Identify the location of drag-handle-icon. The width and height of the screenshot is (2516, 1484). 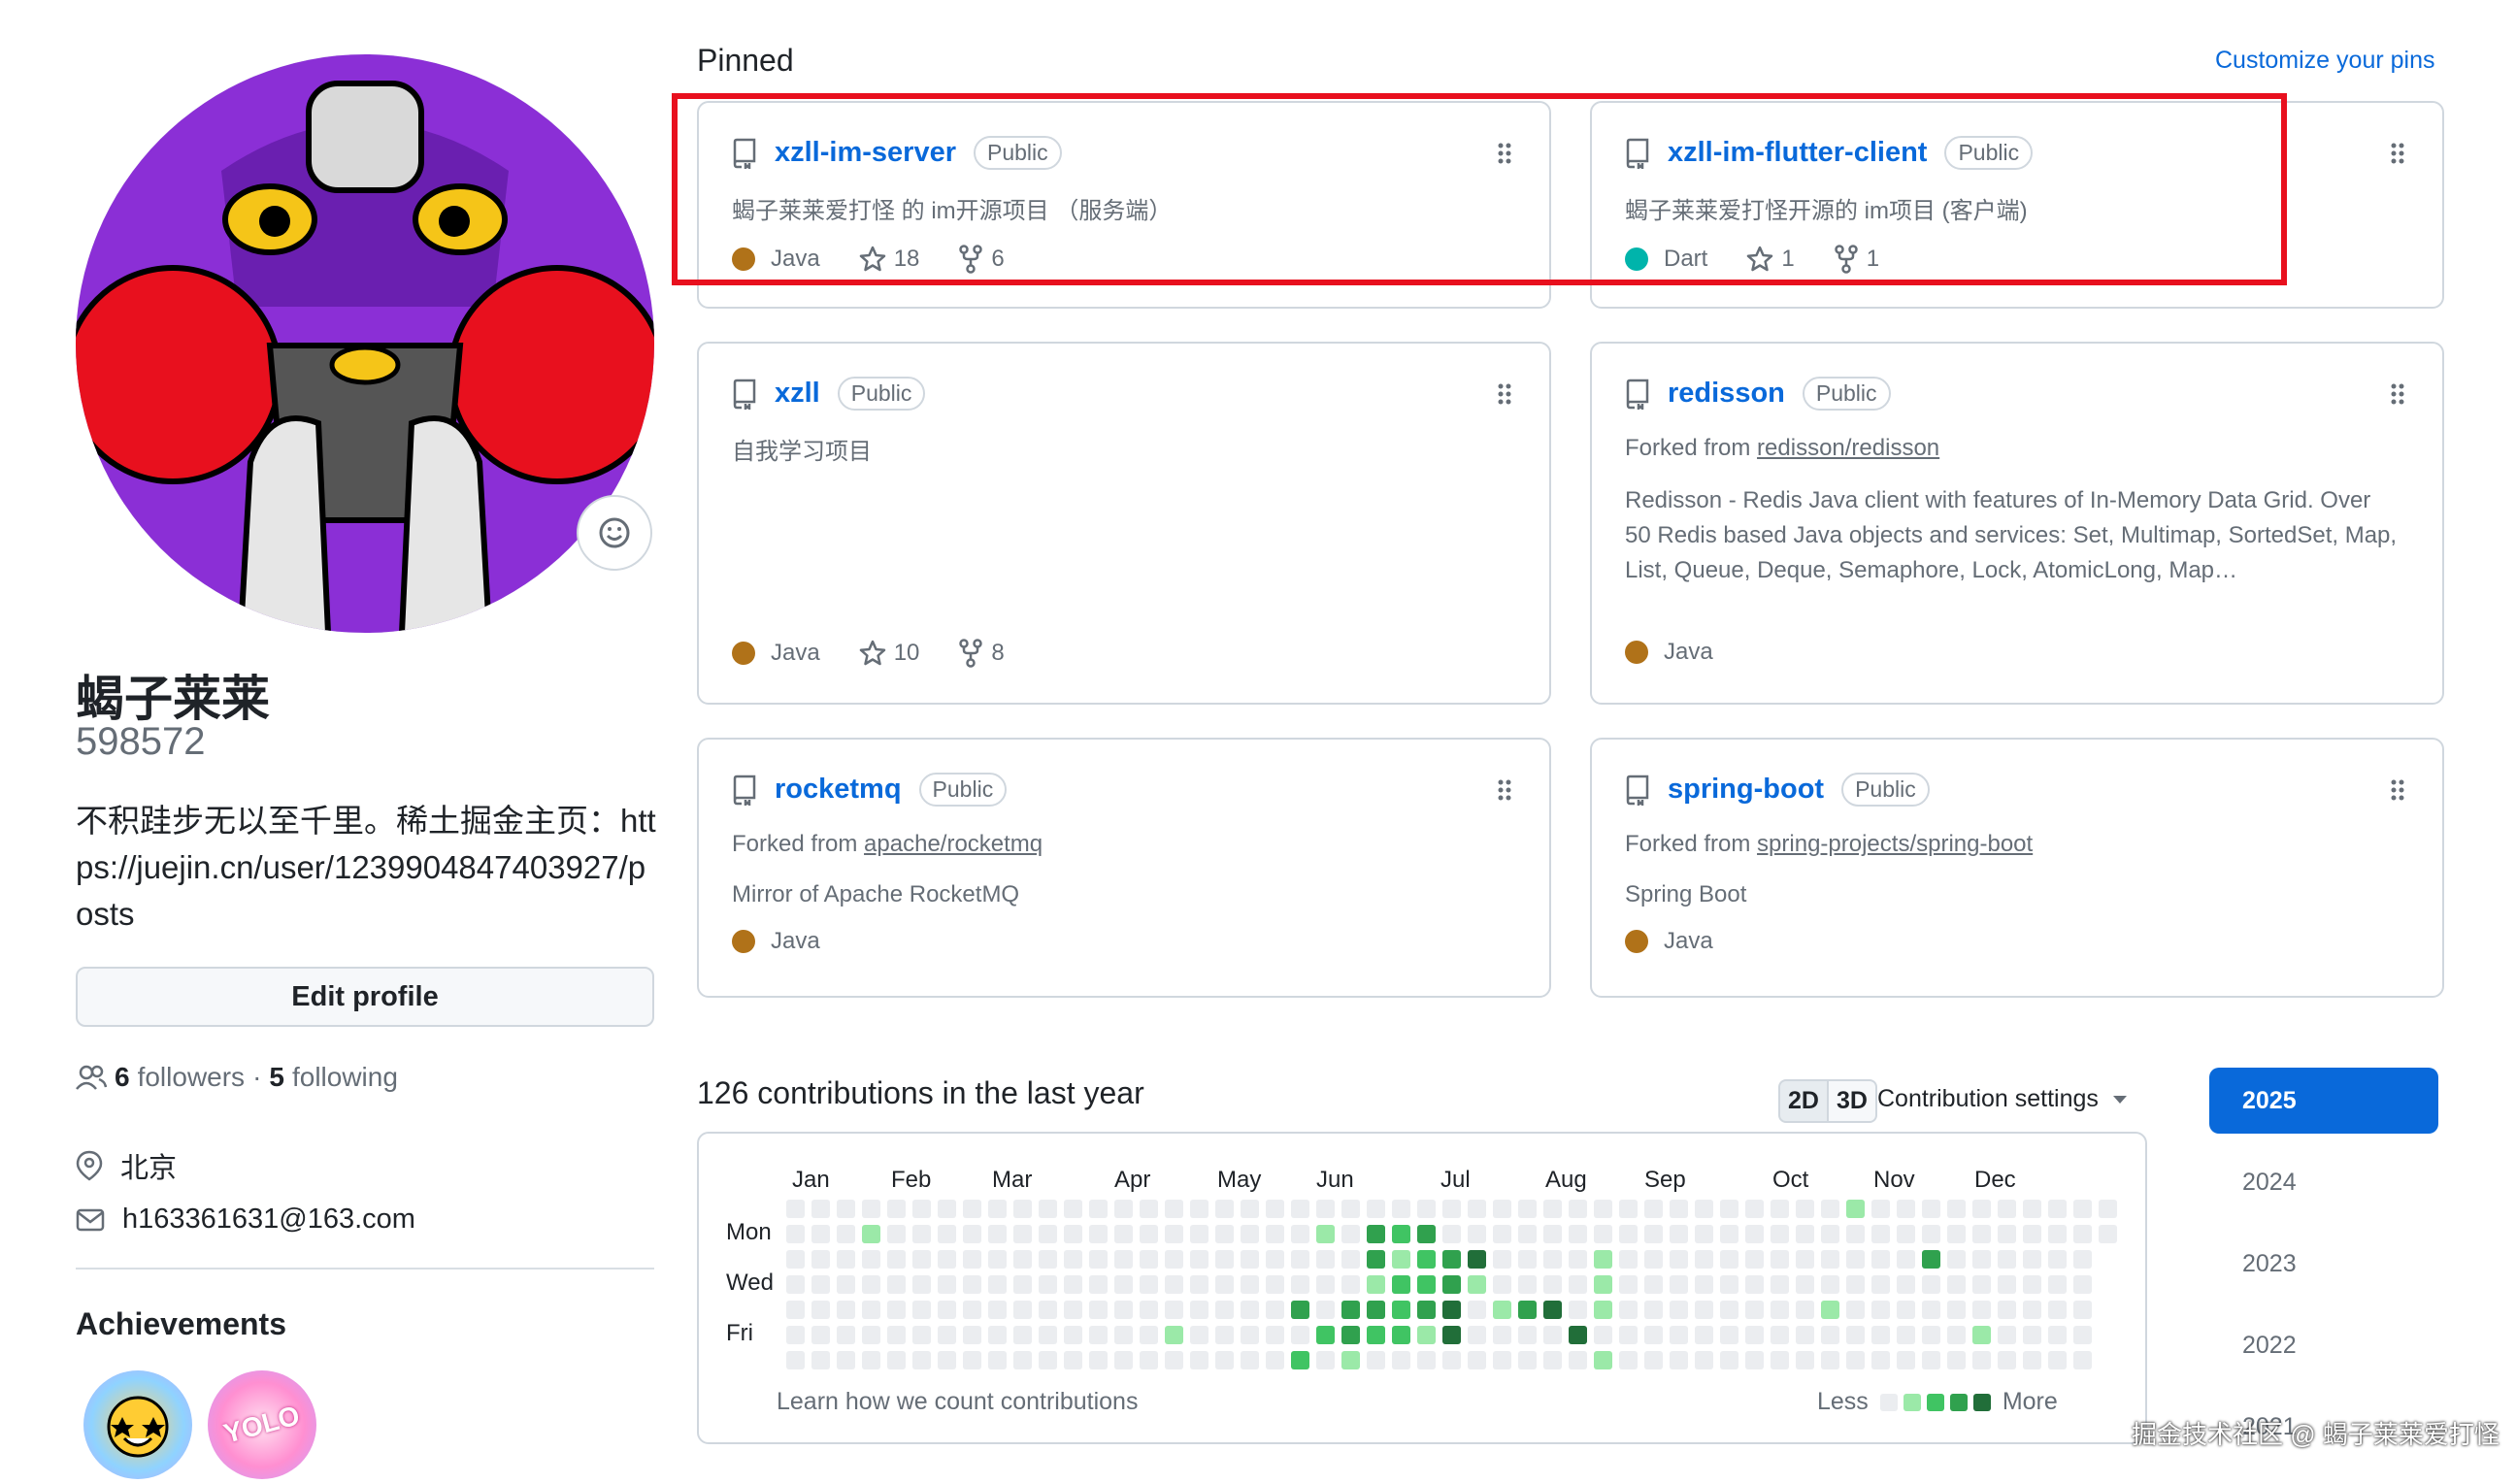
(2397, 153).